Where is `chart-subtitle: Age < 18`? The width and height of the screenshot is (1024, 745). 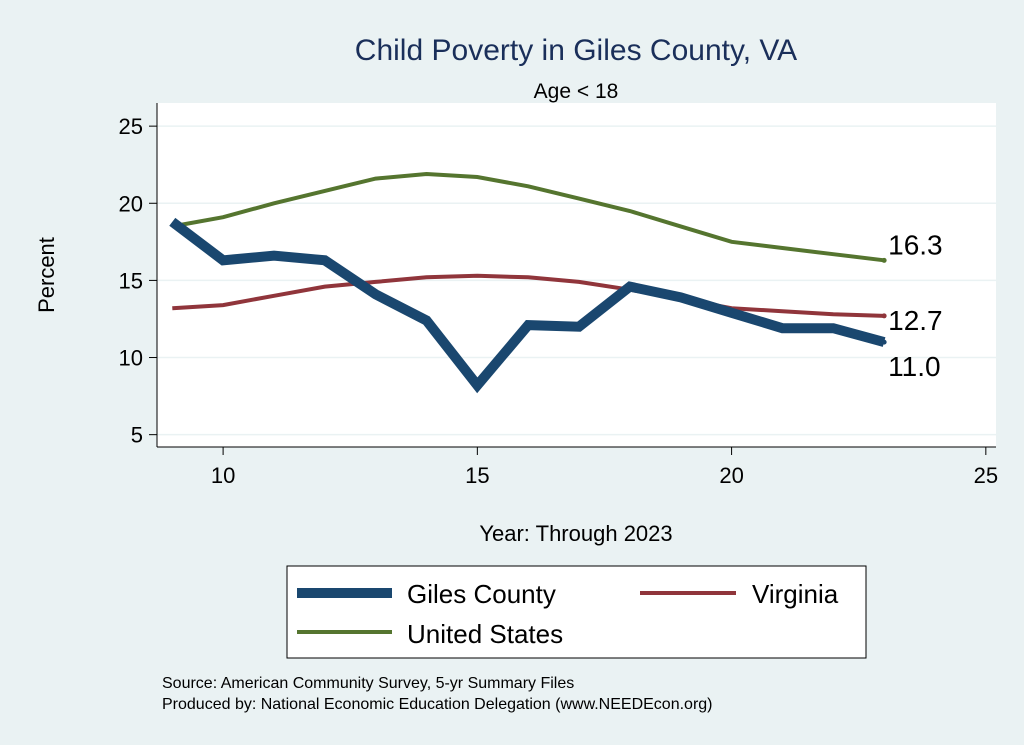
chart-subtitle: Age < 18 is located at coordinates (576, 91).